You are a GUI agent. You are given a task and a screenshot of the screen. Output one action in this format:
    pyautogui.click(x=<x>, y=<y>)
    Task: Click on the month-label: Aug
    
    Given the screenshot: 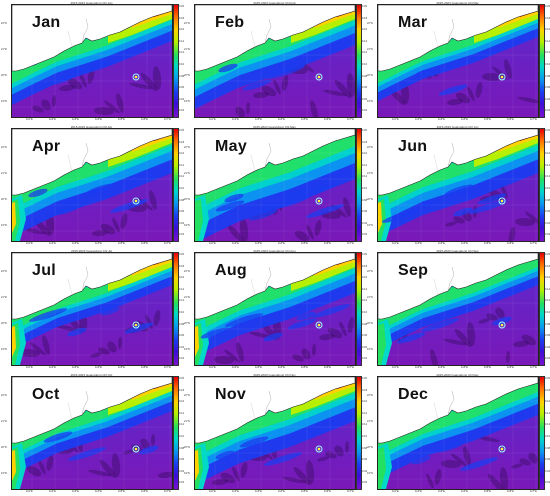 What is the action you would take?
    pyautogui.click(x=231, y=270)
    